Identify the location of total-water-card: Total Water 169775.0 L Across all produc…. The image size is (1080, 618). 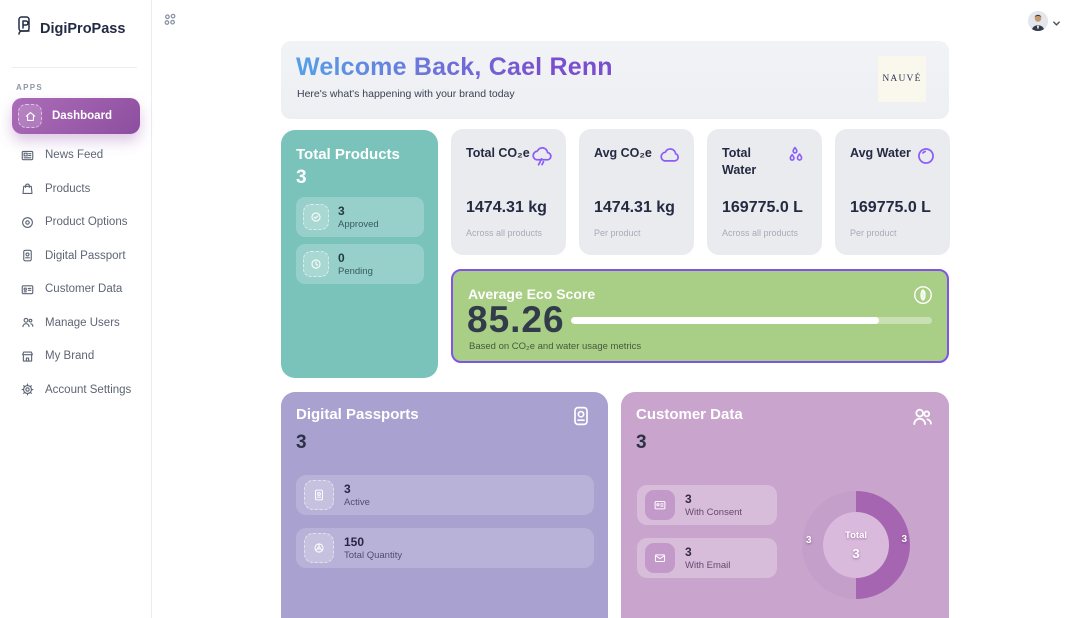
(764, 192).